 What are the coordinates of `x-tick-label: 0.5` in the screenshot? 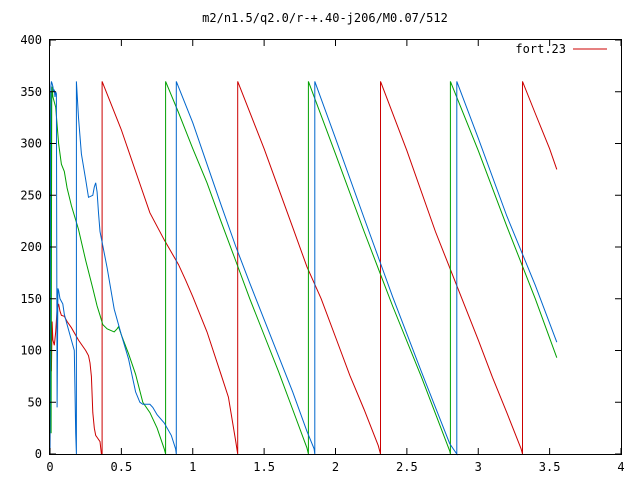 It's located at (122, 467).